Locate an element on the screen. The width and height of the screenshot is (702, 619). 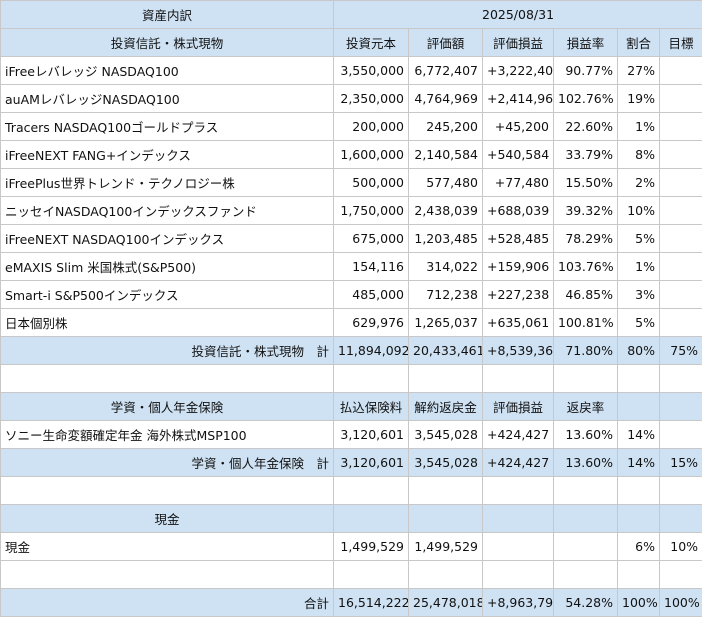
row-name: 日本個別株 is located at coordinates (167, 322).